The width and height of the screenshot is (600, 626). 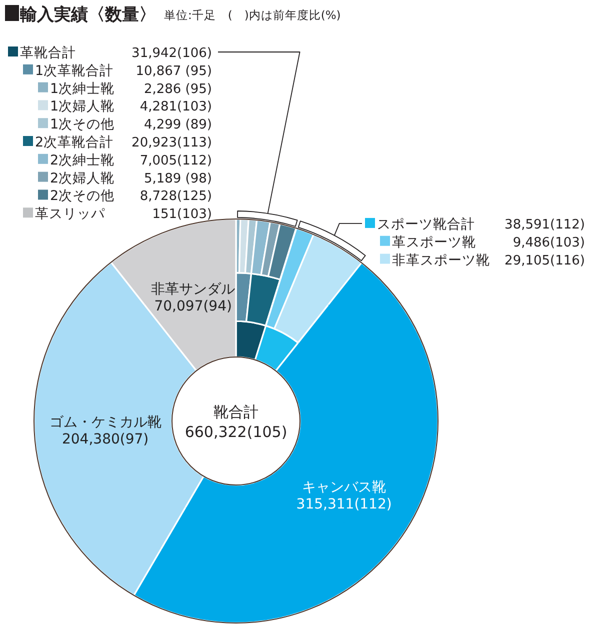 I want to click on slice-label: ゴム・ケミカル靴, so click(x=105, y=422).